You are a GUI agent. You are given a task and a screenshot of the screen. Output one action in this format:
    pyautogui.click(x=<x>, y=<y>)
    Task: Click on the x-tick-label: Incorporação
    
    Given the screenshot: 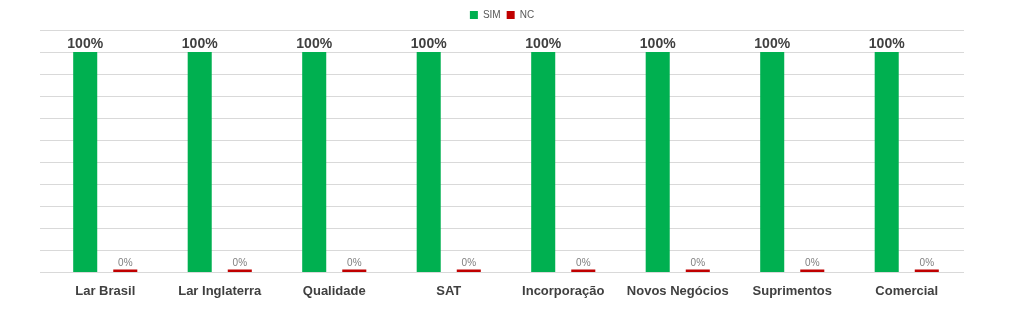 What is the action you would take?
    pyautogui.click(x=563, y=290)
    